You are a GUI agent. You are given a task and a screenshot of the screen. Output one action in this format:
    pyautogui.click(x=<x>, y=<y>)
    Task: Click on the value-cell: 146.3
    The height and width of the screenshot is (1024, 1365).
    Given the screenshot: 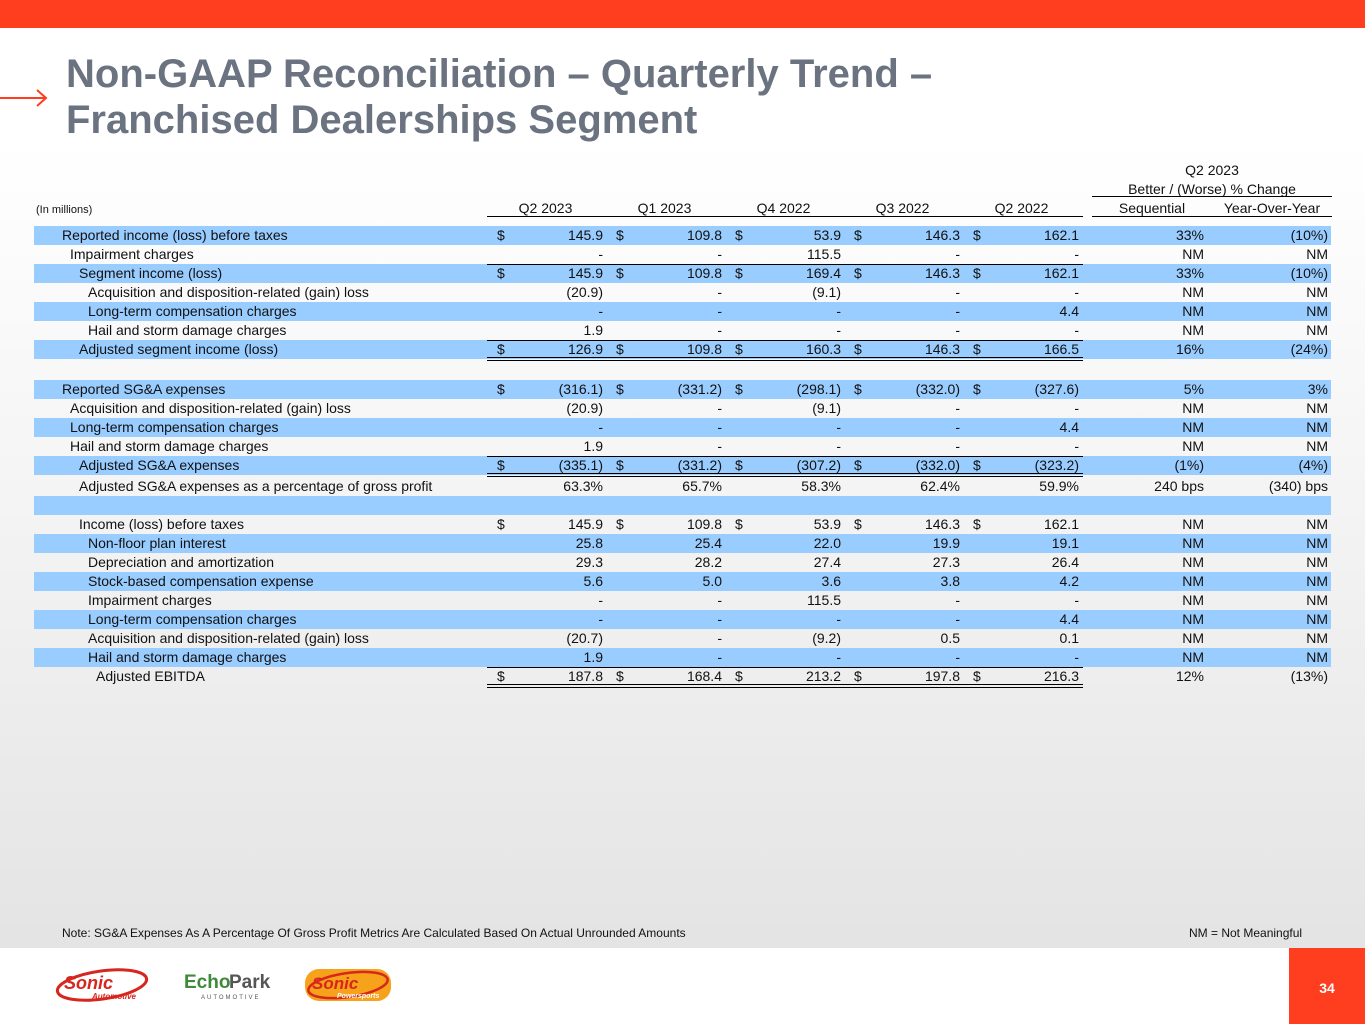 What is the action you would take?
    pyautogui.click(x=942, y=273)
    